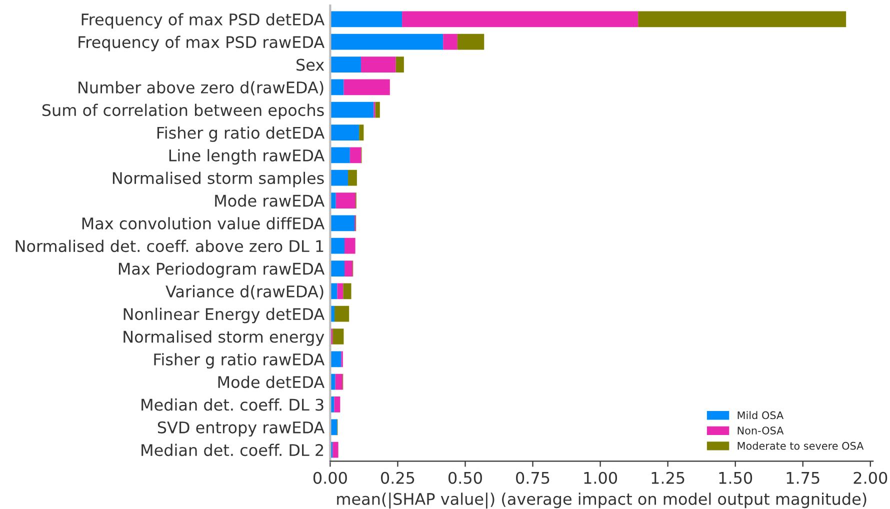 Image resolution: width=890 pixels, height=509 pixels. I want to click on y-tick-label: Median det. coeff. DL 3, so click(233, 404).